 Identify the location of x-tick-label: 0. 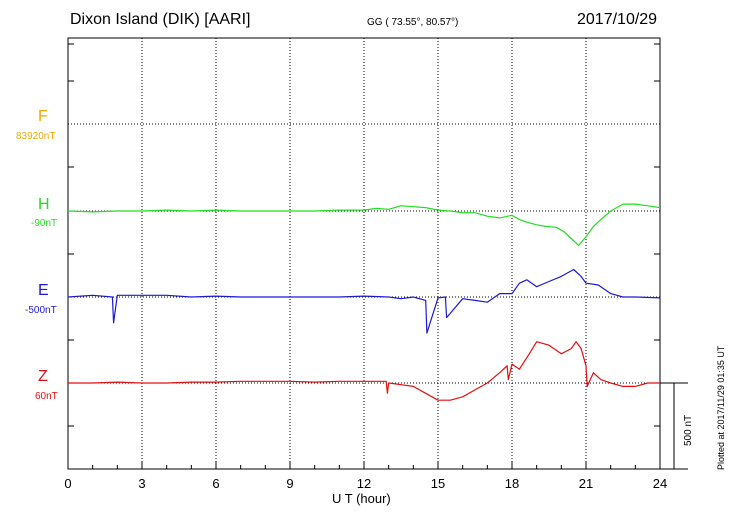
(67, 483).